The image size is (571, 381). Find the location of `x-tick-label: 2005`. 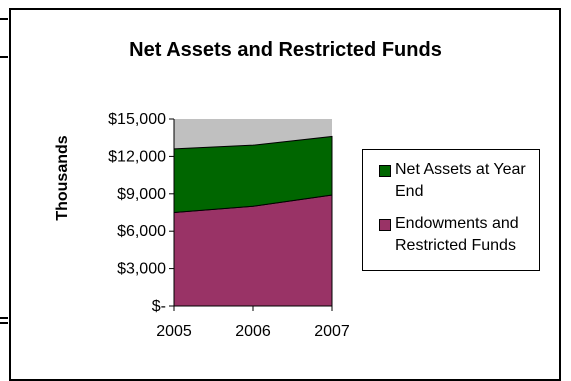

x-tick-label: 2005 is located at coordinates (174, 331).